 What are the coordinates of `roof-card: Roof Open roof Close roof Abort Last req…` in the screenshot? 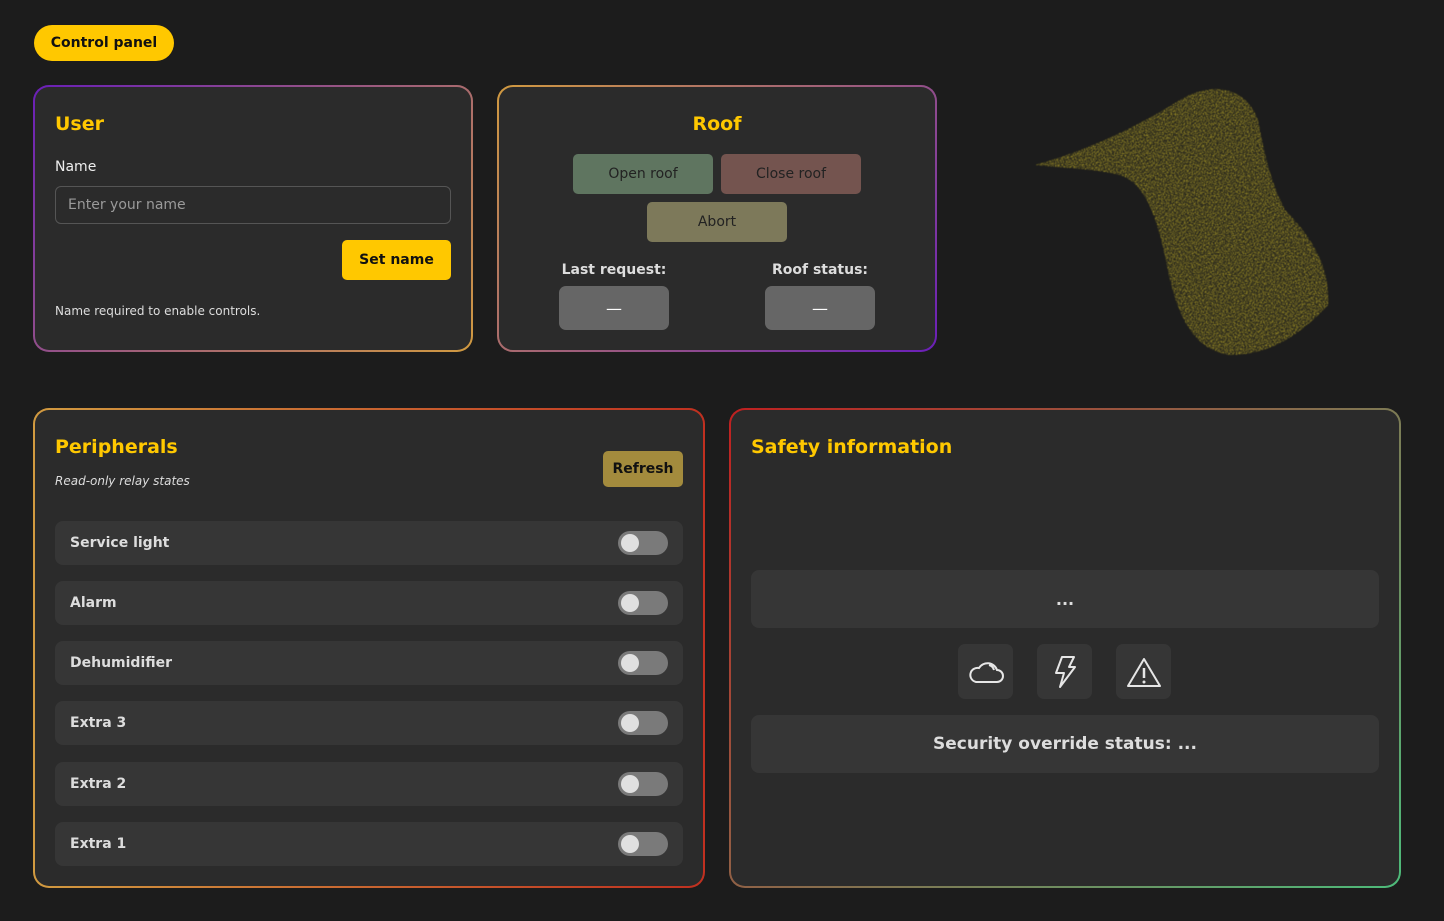 It's located at (717, 218).